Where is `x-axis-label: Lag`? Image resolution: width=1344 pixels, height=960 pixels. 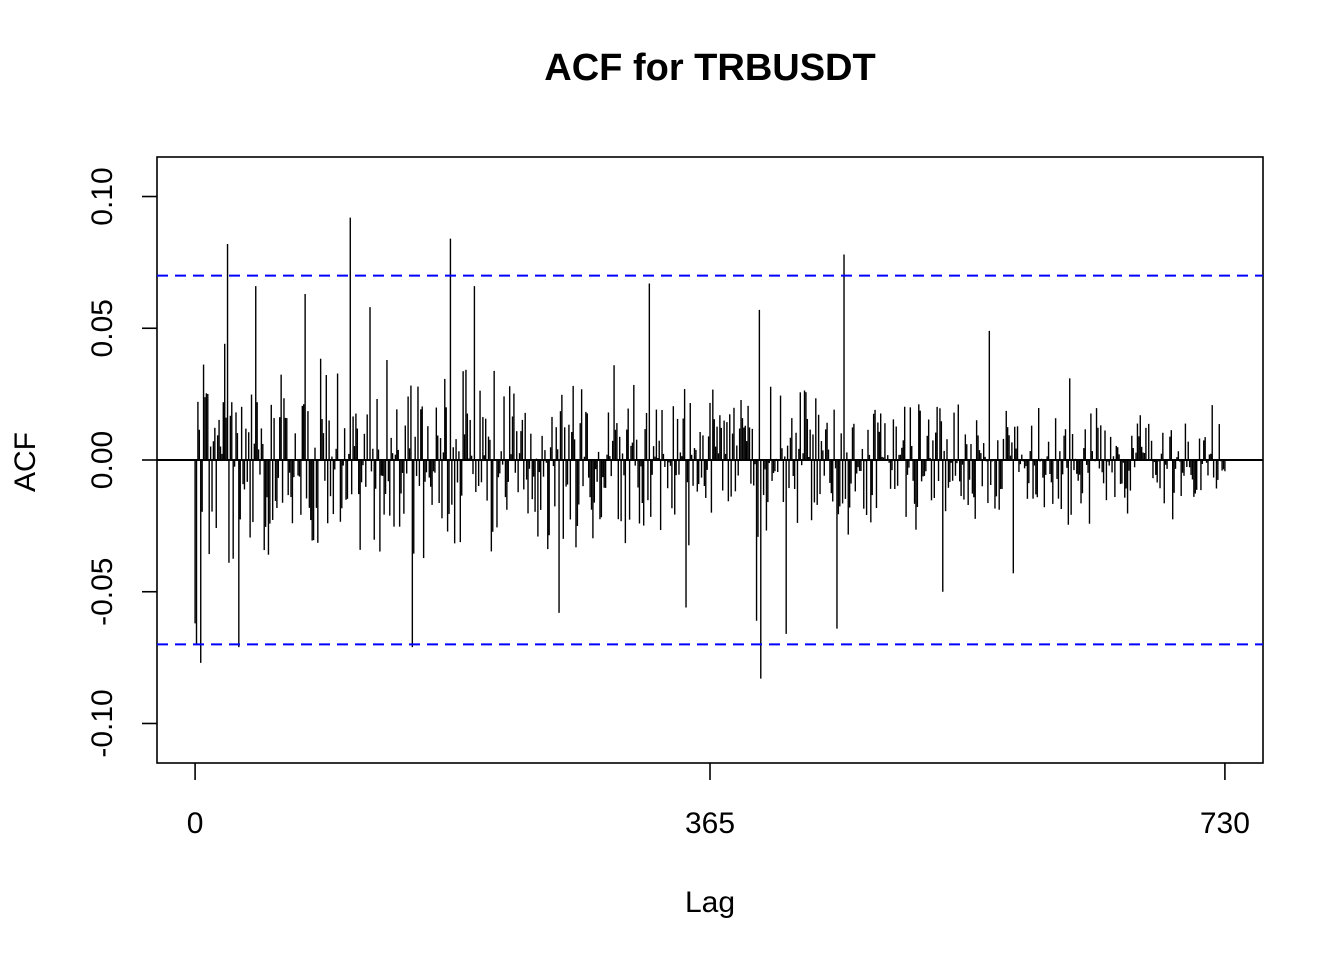 x-axis-label: Lag is located at coordinates (710, 902).